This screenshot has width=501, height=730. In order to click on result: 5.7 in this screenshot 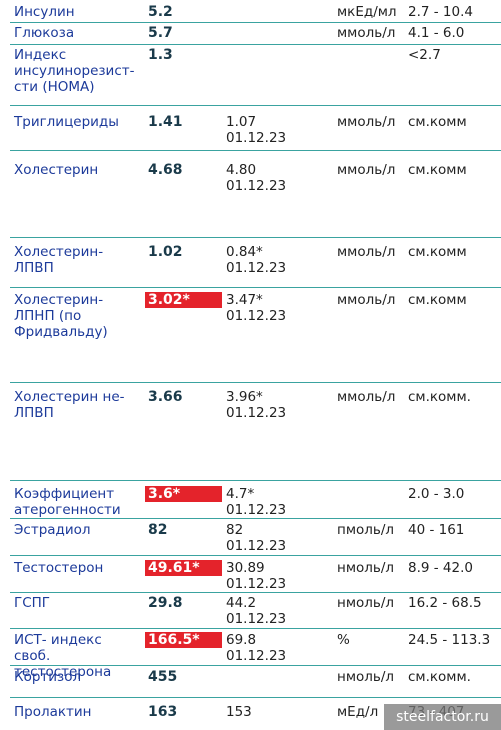, I will do `click(160, 33)`.